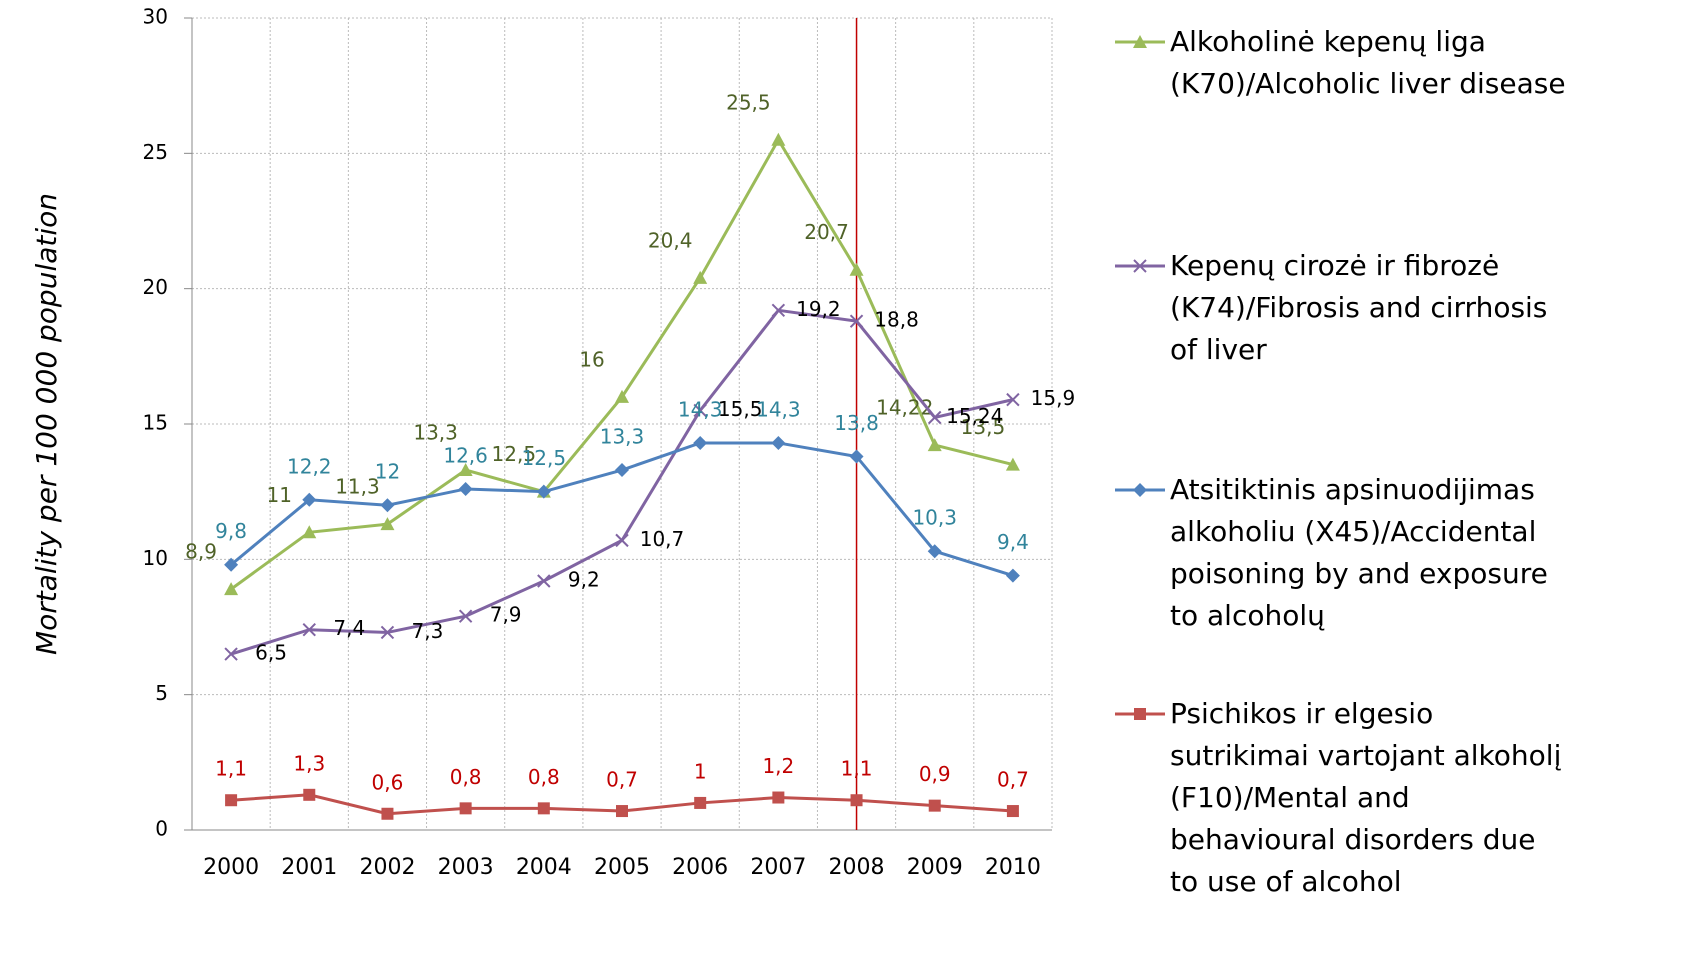  I want to click on data-label: 16, so click(591, 359).